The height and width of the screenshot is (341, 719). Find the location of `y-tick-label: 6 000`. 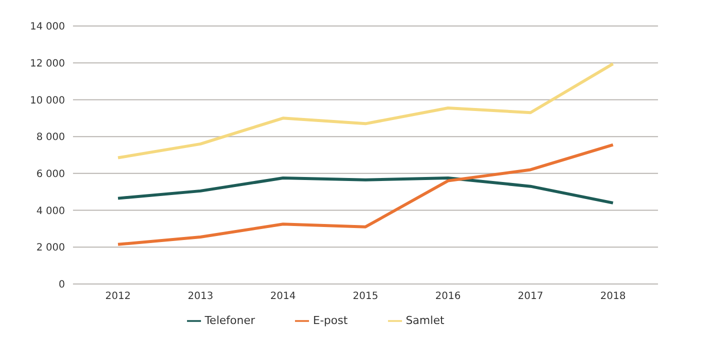

y-tick-label: 6 000 is located at coordinates (50, 174).